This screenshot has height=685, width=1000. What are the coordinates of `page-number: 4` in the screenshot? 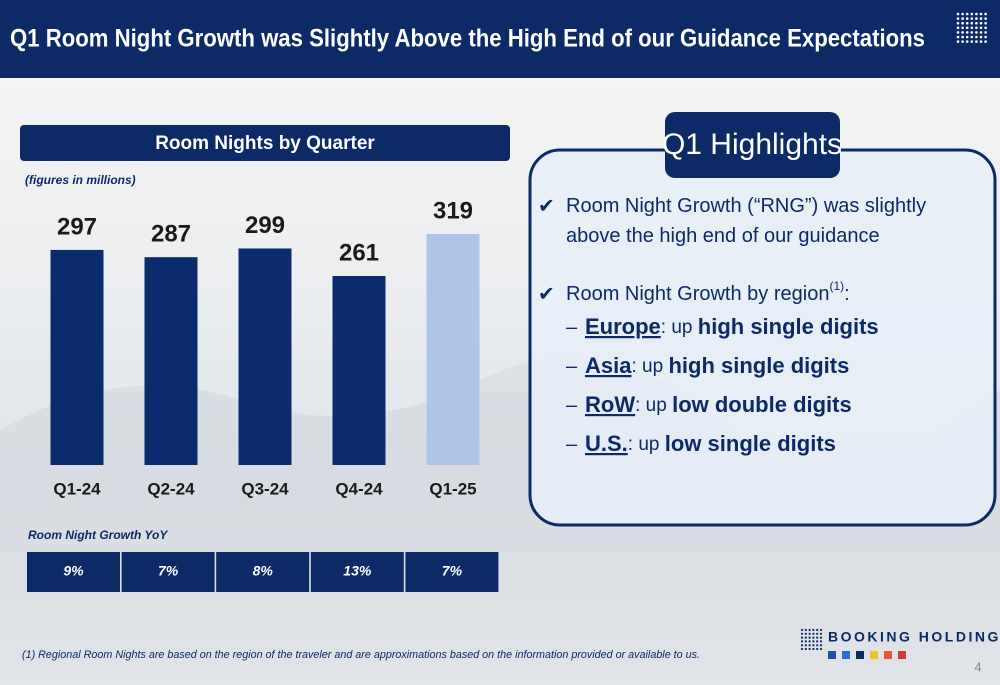 It's located at (977, 666).